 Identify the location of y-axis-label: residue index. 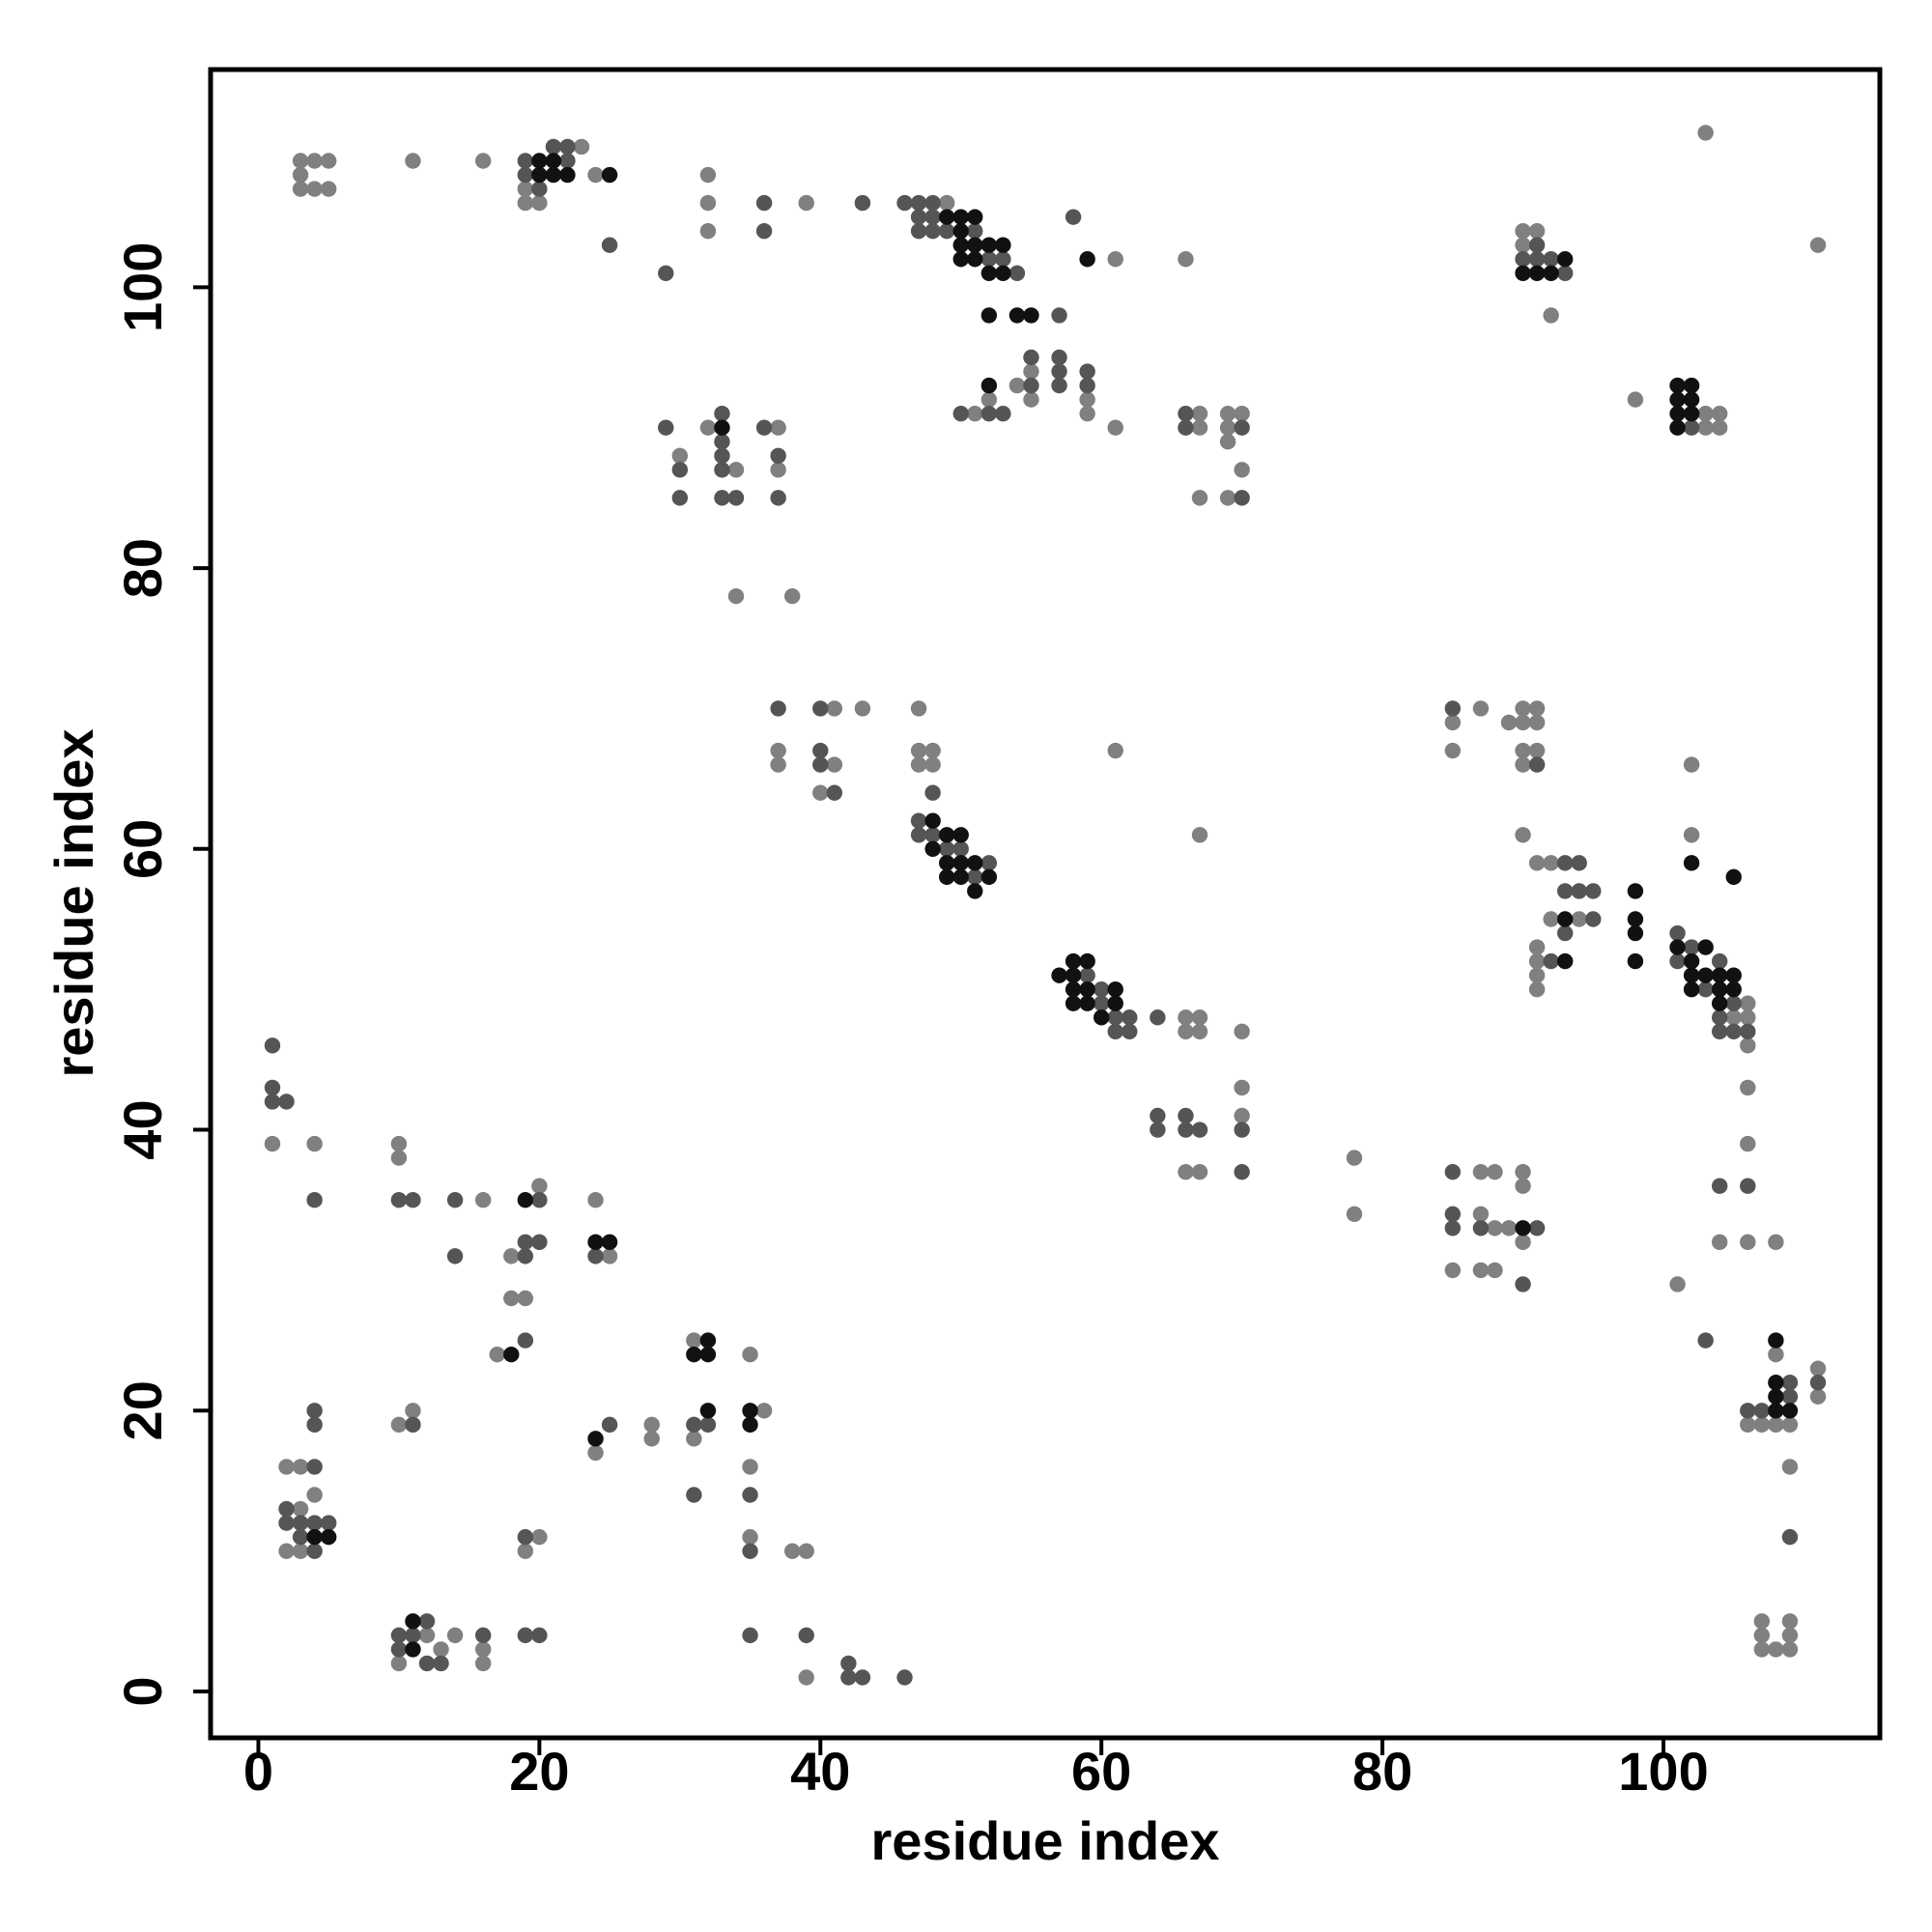
(73, 902).